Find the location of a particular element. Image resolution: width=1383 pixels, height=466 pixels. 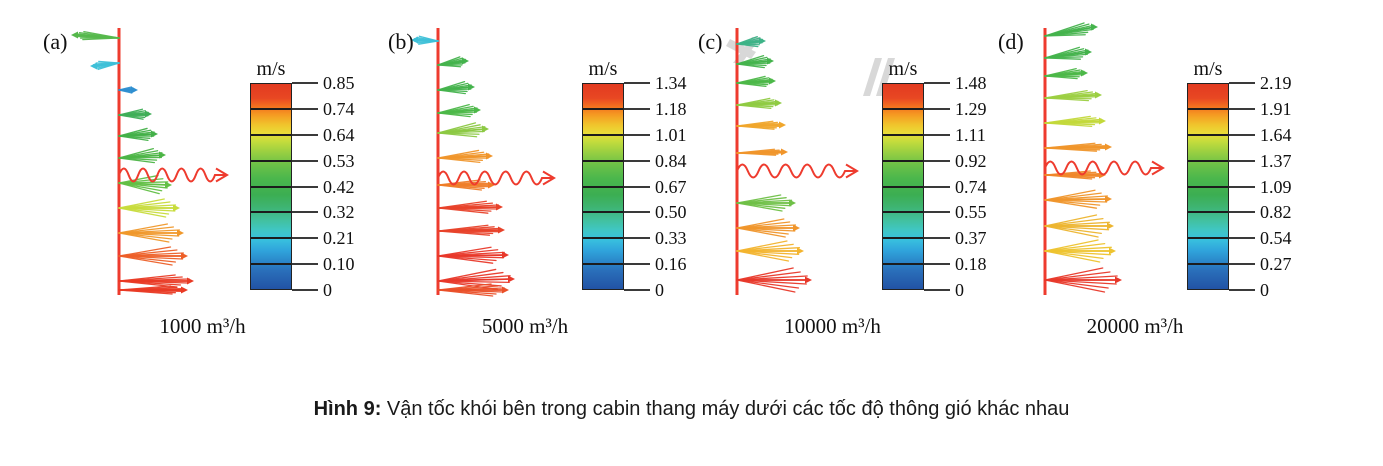

vector-plot-c is located at coordinates (810, 161).